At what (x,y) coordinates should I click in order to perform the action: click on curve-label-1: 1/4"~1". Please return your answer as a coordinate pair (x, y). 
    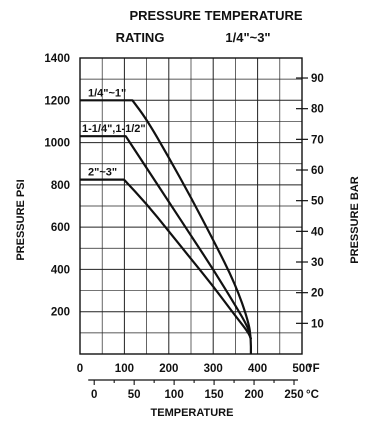
    Looking at the image, I should click on (107, 93).